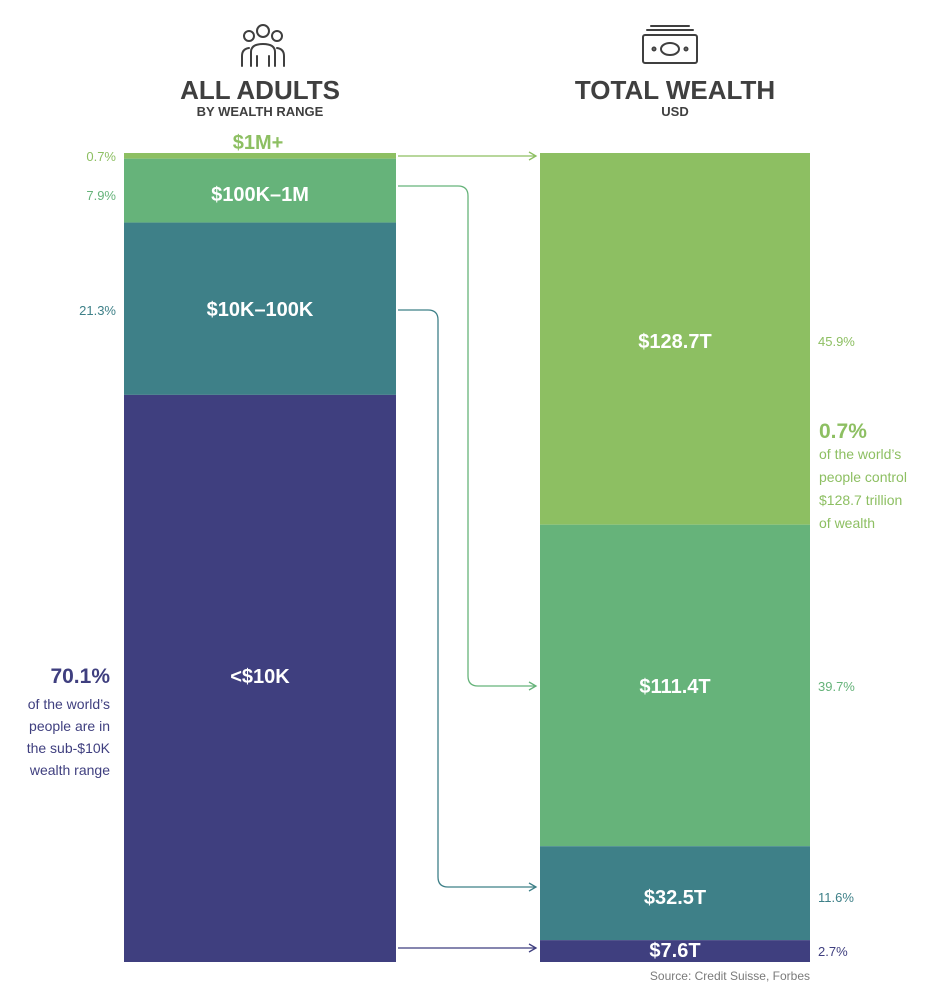 This screenshot has width=934, height=1000. What do you see at coordinates (97, 310) in the screenshot?
I see `left-percent-10k-100k: 21.3%` at bounding box center [97, 310].